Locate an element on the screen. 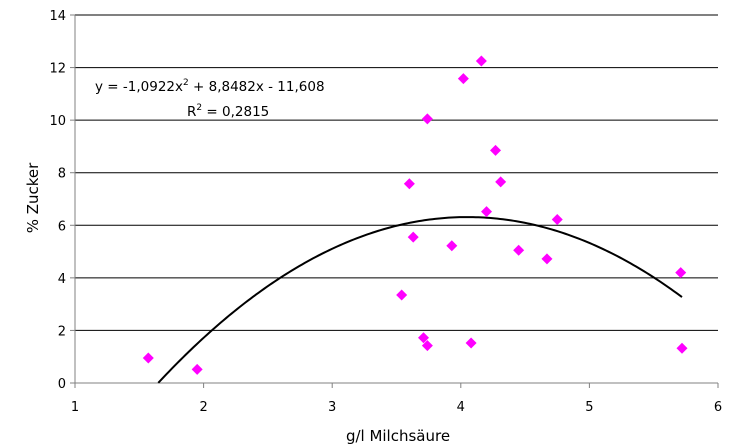 This screenshot has height=448, width=732. r-squared-label: R2 = 0,2815 is located at coordinates (228, 111).